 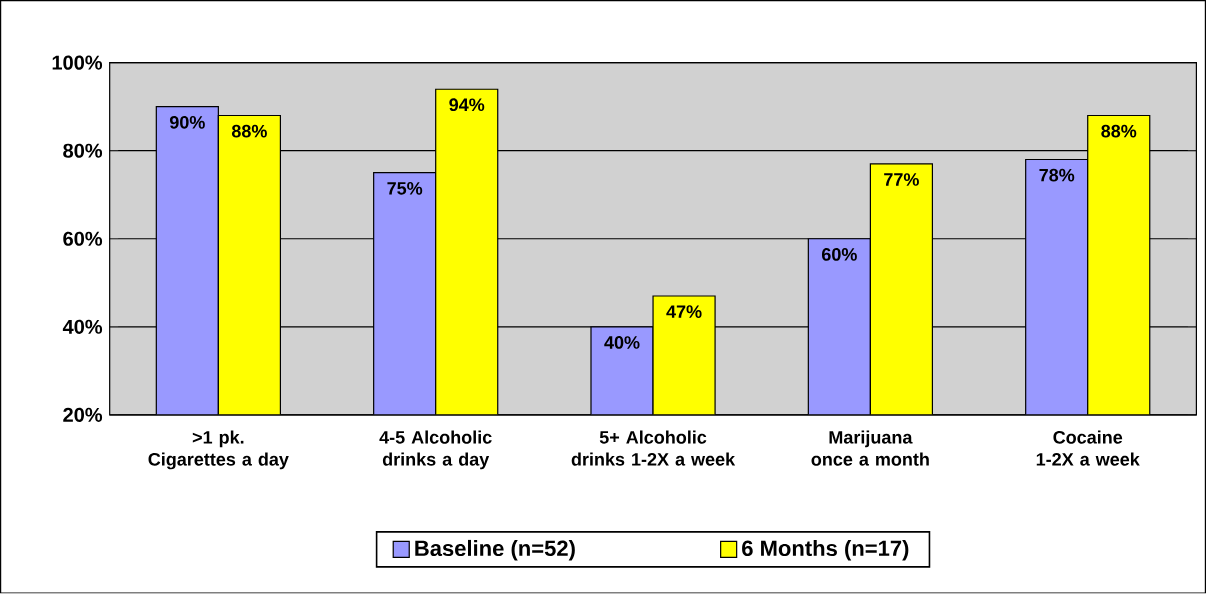 What do you see at coordinates (653, 448) in the screenshot?
I see `x-tick-label: 5+ Alcoholic drinks 1-2X a week` at bounding box center [653, 448].